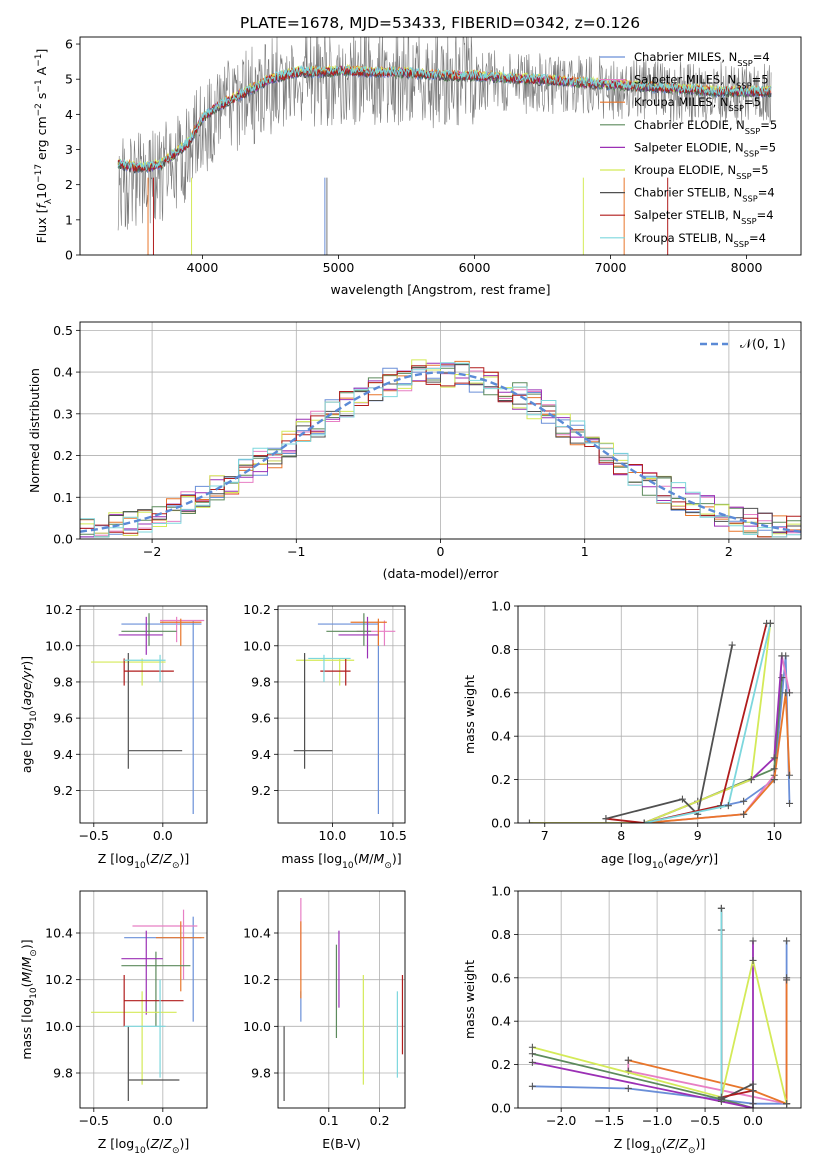 The height and width of the screenshot is (1170, 819). What do you see at coordinates (689, 147) in the screenshot?
I see `legend-label-part: Salpeter ELODIE, N` at bounding box center [689, 147].